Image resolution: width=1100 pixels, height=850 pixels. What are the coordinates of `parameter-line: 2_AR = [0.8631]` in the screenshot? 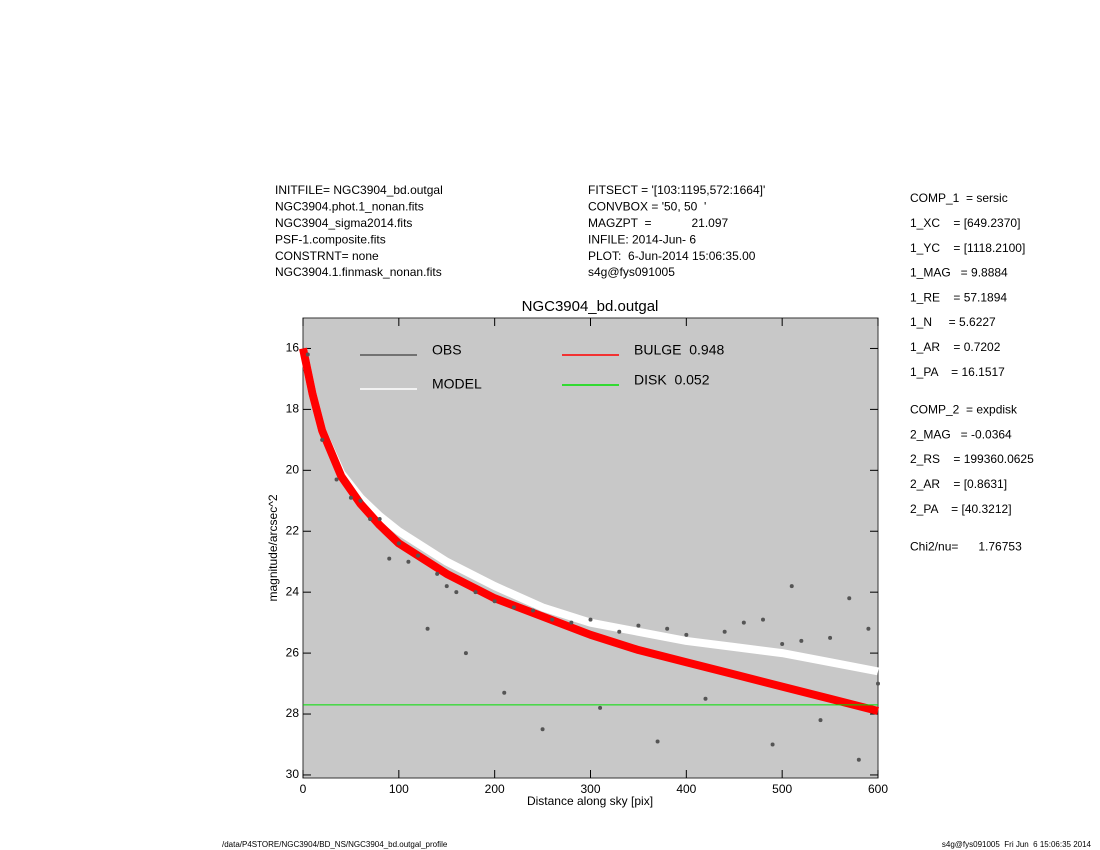 It's located at (958, 484).